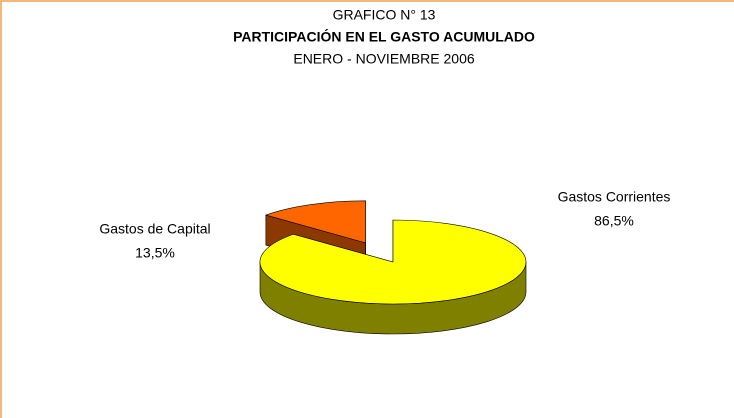  I want to click on chart-subtitle: PARTICIPACIÓN EN EL GASTO ACUMULADO, so click(384, 36).